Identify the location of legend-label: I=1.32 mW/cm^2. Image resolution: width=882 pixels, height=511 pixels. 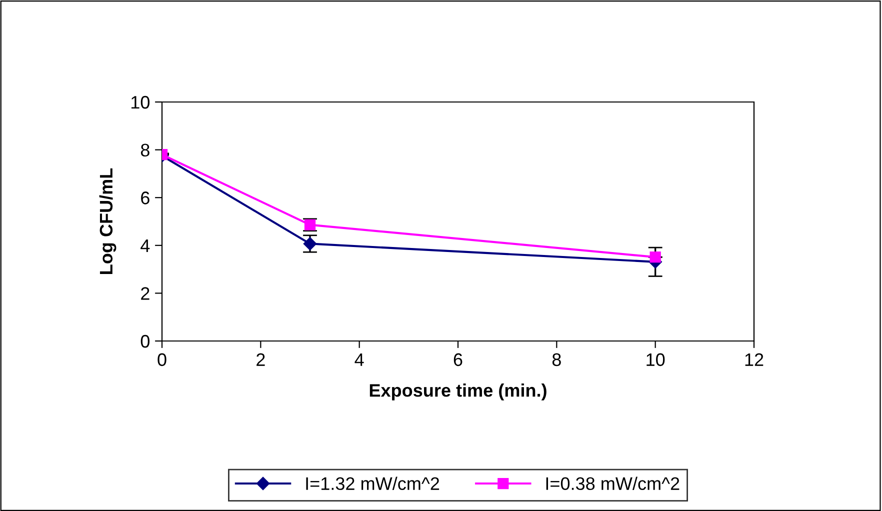
(373, 483).